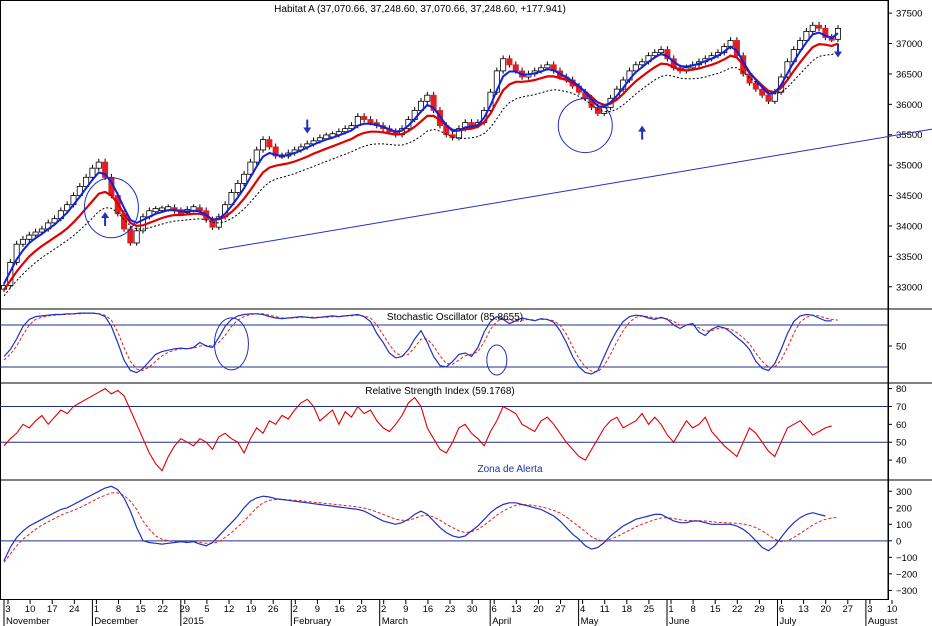  What do you see at coordinates (901, 389) in the screenshot?
I see `rsi-axis-tick-label: 80` at bounding box center [901, 389].